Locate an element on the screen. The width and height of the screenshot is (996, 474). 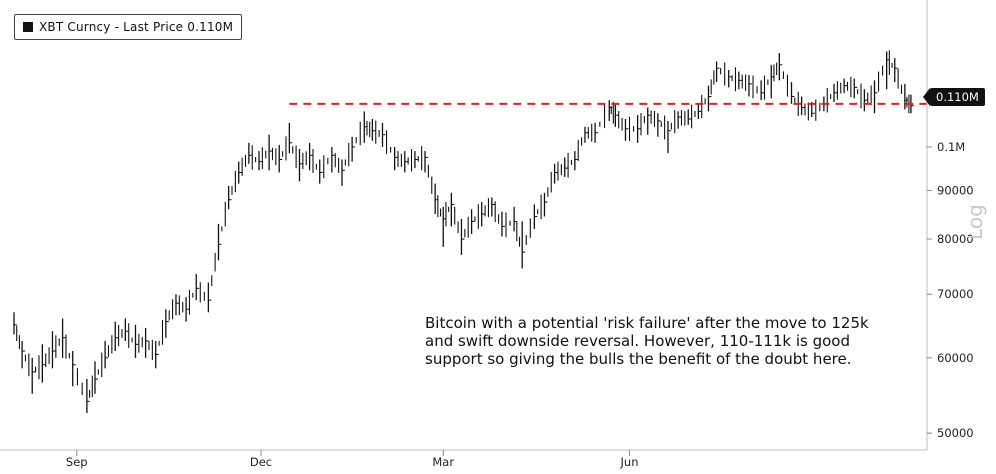
x-axis: Sep Dec Mar Jun is located at coordinates (463, 459).